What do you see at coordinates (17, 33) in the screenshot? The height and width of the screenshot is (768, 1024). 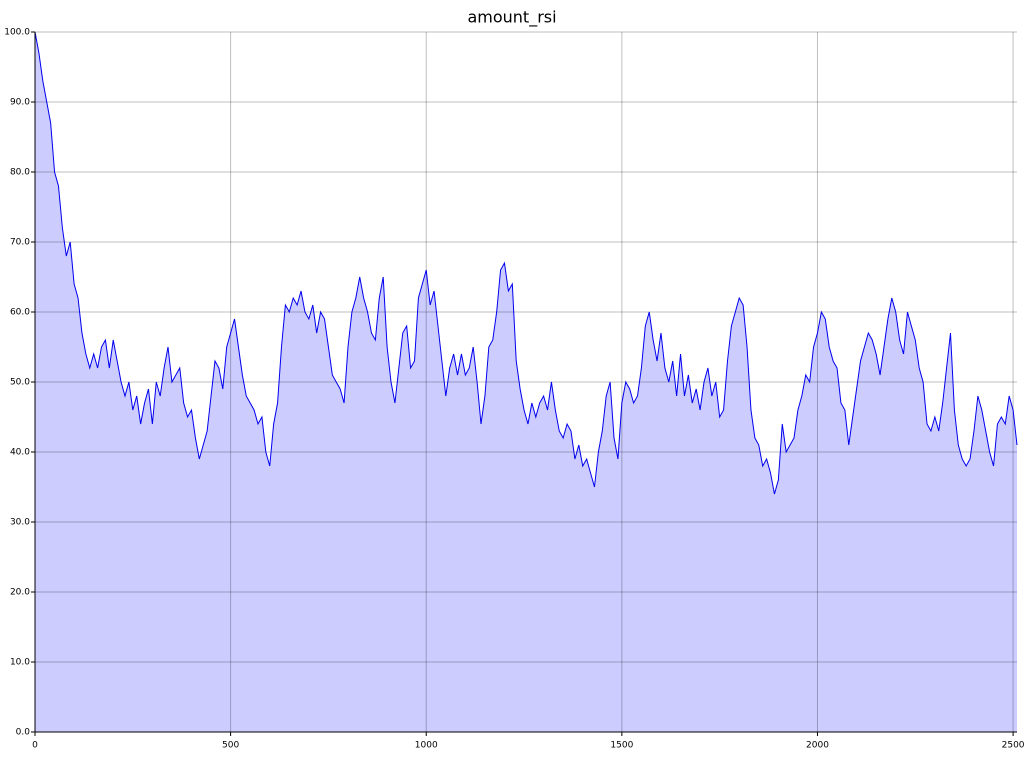 I see `y-tick-label: 100.0` at bounding box center [17, 33].